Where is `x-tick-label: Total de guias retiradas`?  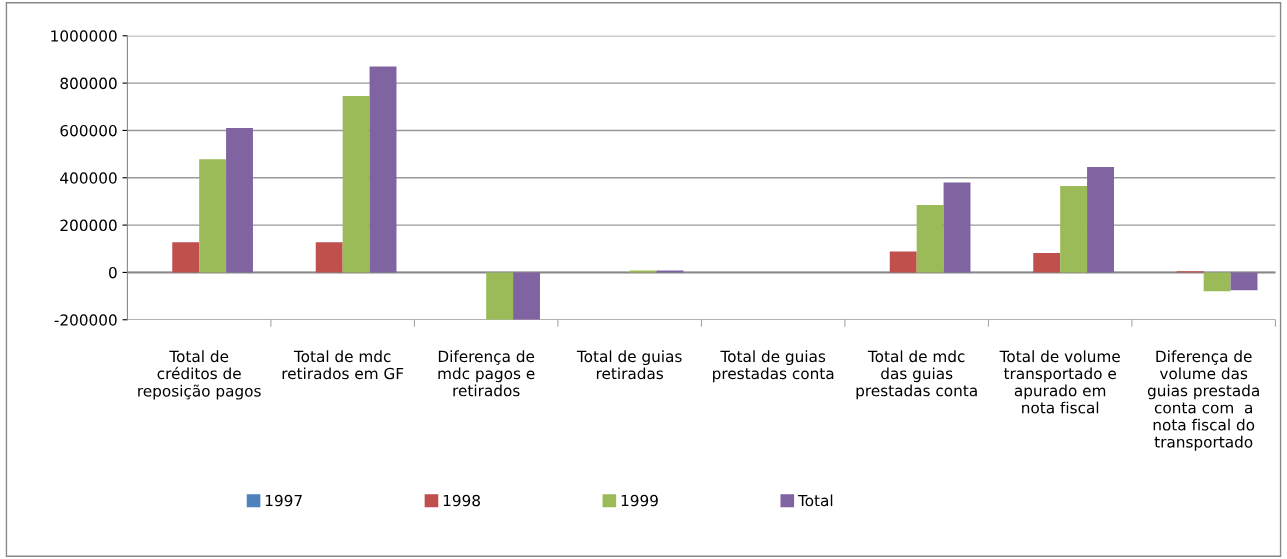 x-tick-label: Total de guias retiradas is located at coordinates (629, 365).